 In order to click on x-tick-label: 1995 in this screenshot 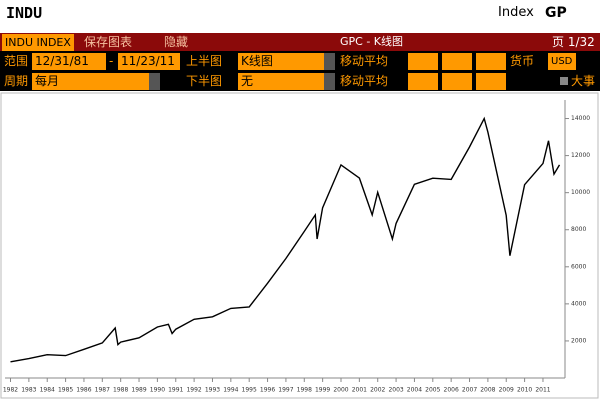, I will do `click(249, 390)`.